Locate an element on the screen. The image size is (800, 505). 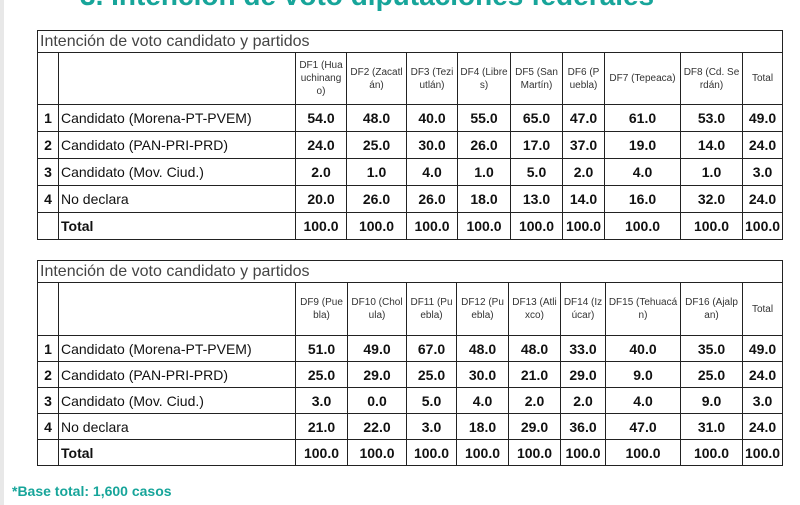
value-cell: 20.0 is located at coordinates (321, 199).